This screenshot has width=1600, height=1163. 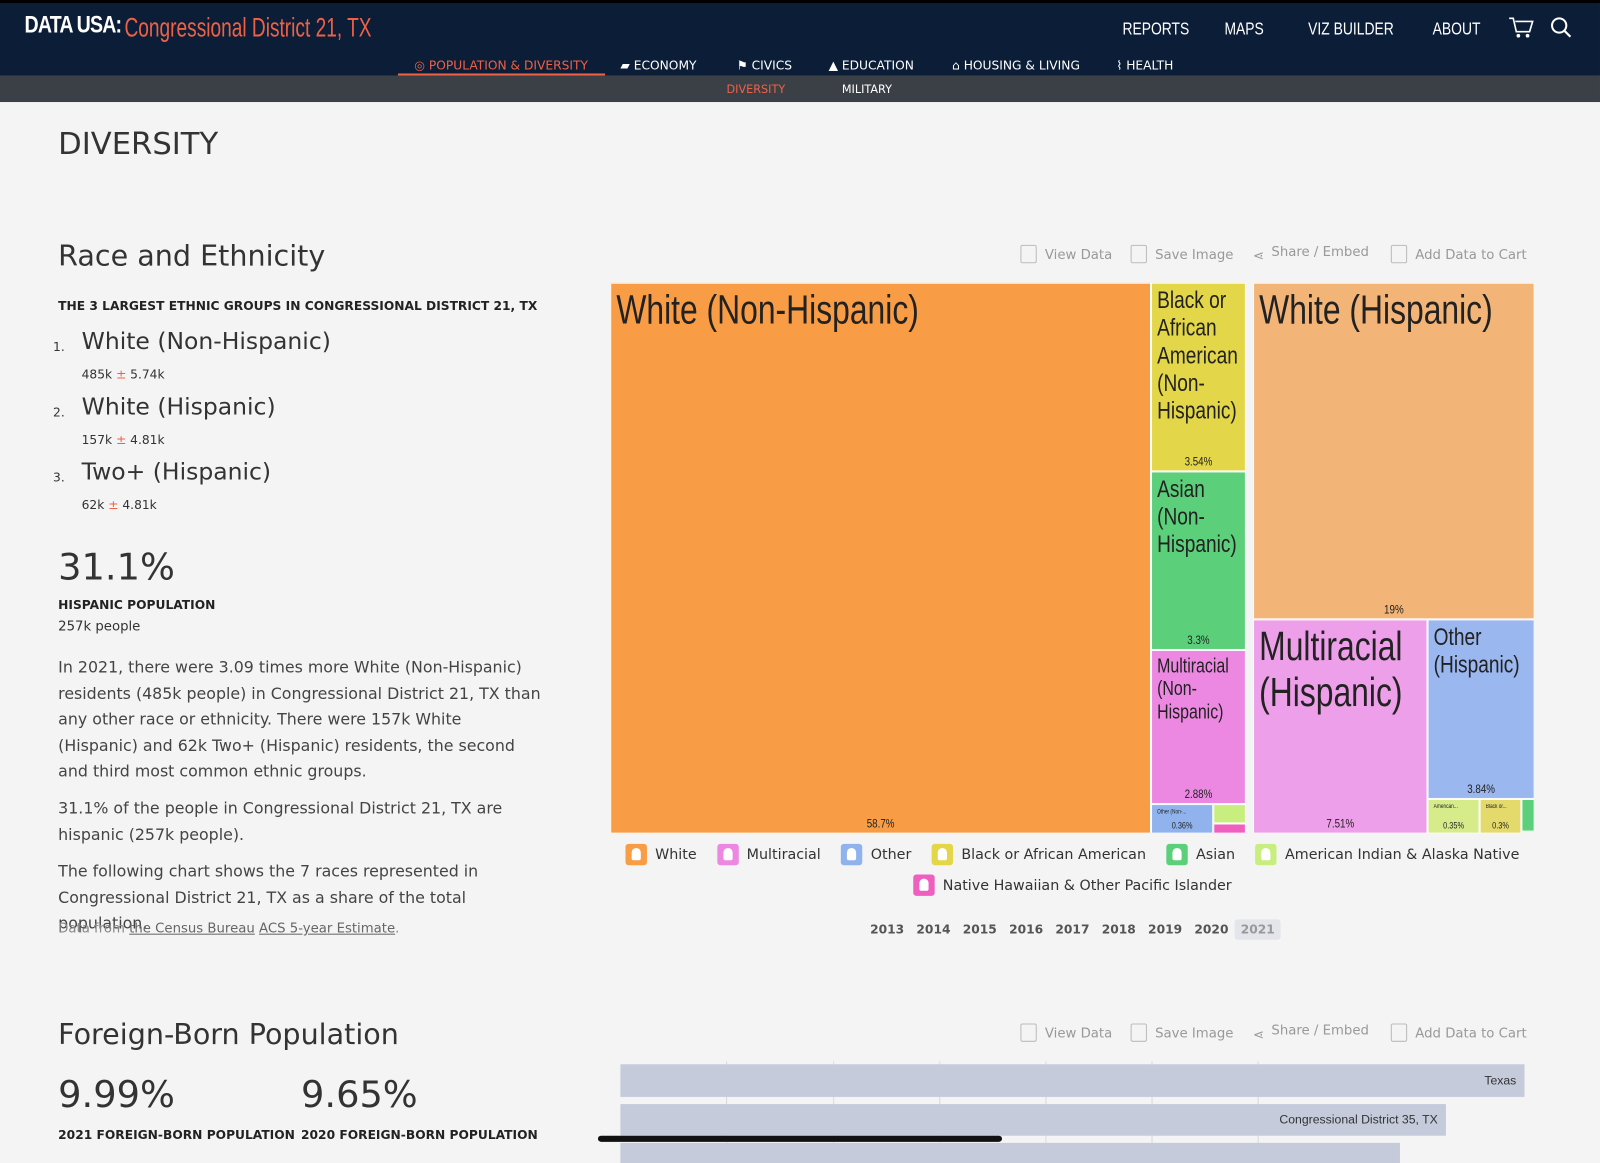 What do you see at coordinates (116, 1095) in the screenshot?
I see `stat-value: 9.99%` at bounding box center [116, 1095].